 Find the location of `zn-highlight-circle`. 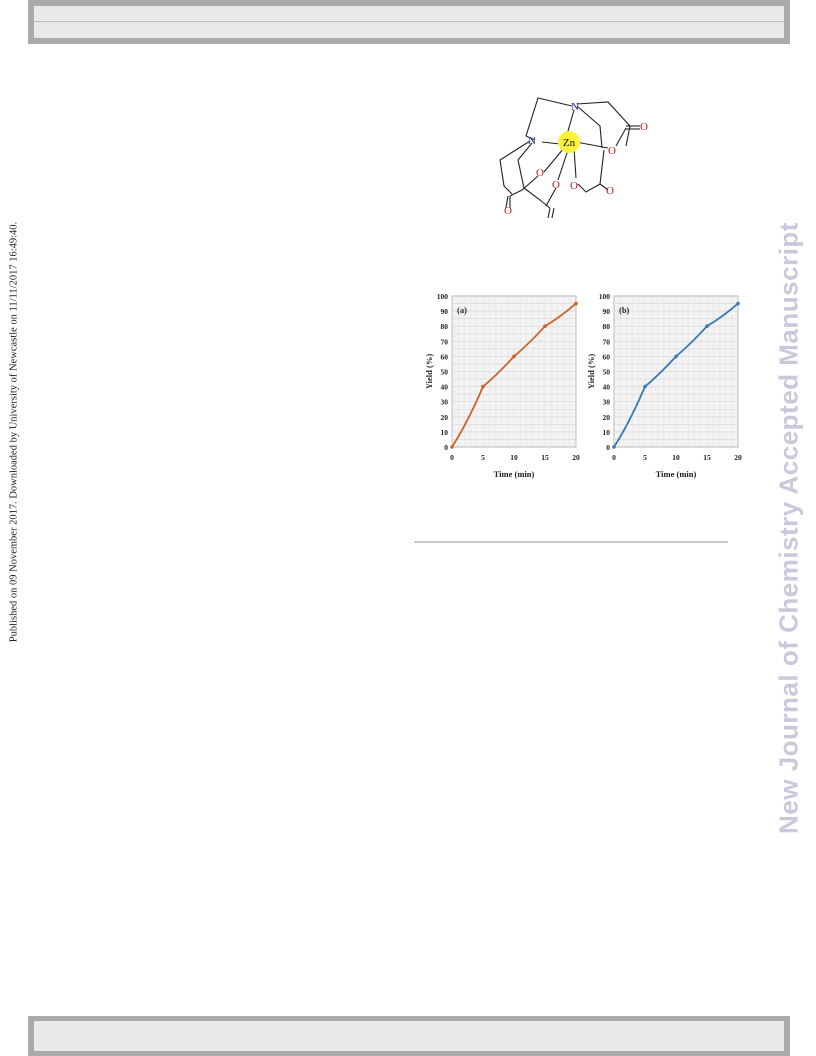

zn-highlight-circle is located at coordinates (569, 142).